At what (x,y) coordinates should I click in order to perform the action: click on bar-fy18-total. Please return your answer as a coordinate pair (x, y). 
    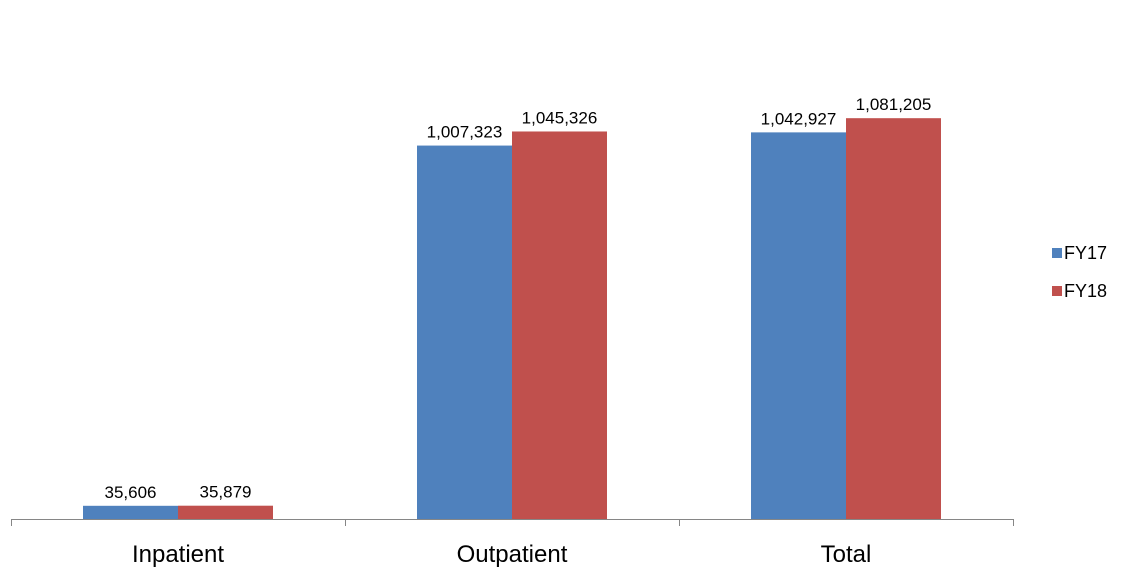
    Looking at the image, I should click on (893, 319).